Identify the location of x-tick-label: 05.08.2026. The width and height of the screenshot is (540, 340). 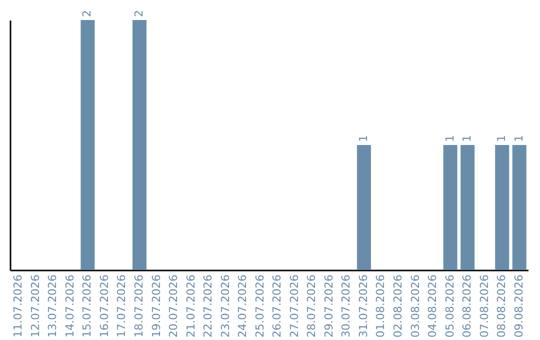
(449, 306).